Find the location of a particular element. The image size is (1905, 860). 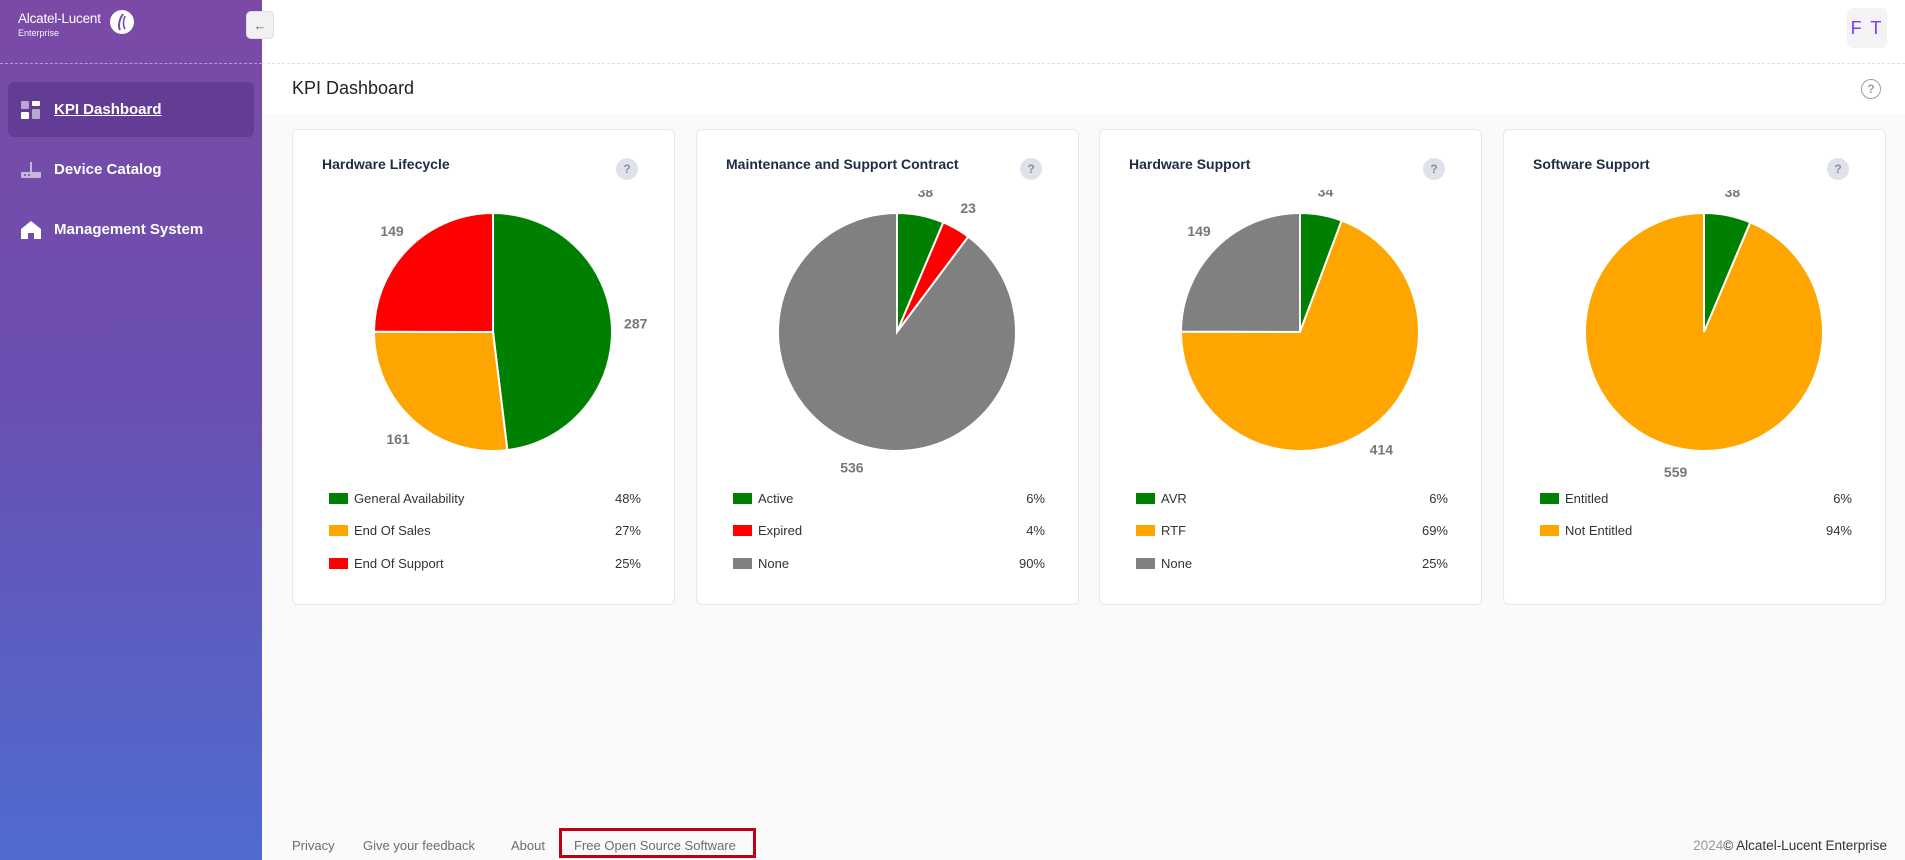

legend-percent: 94% is located at coordinates (1838, 531).